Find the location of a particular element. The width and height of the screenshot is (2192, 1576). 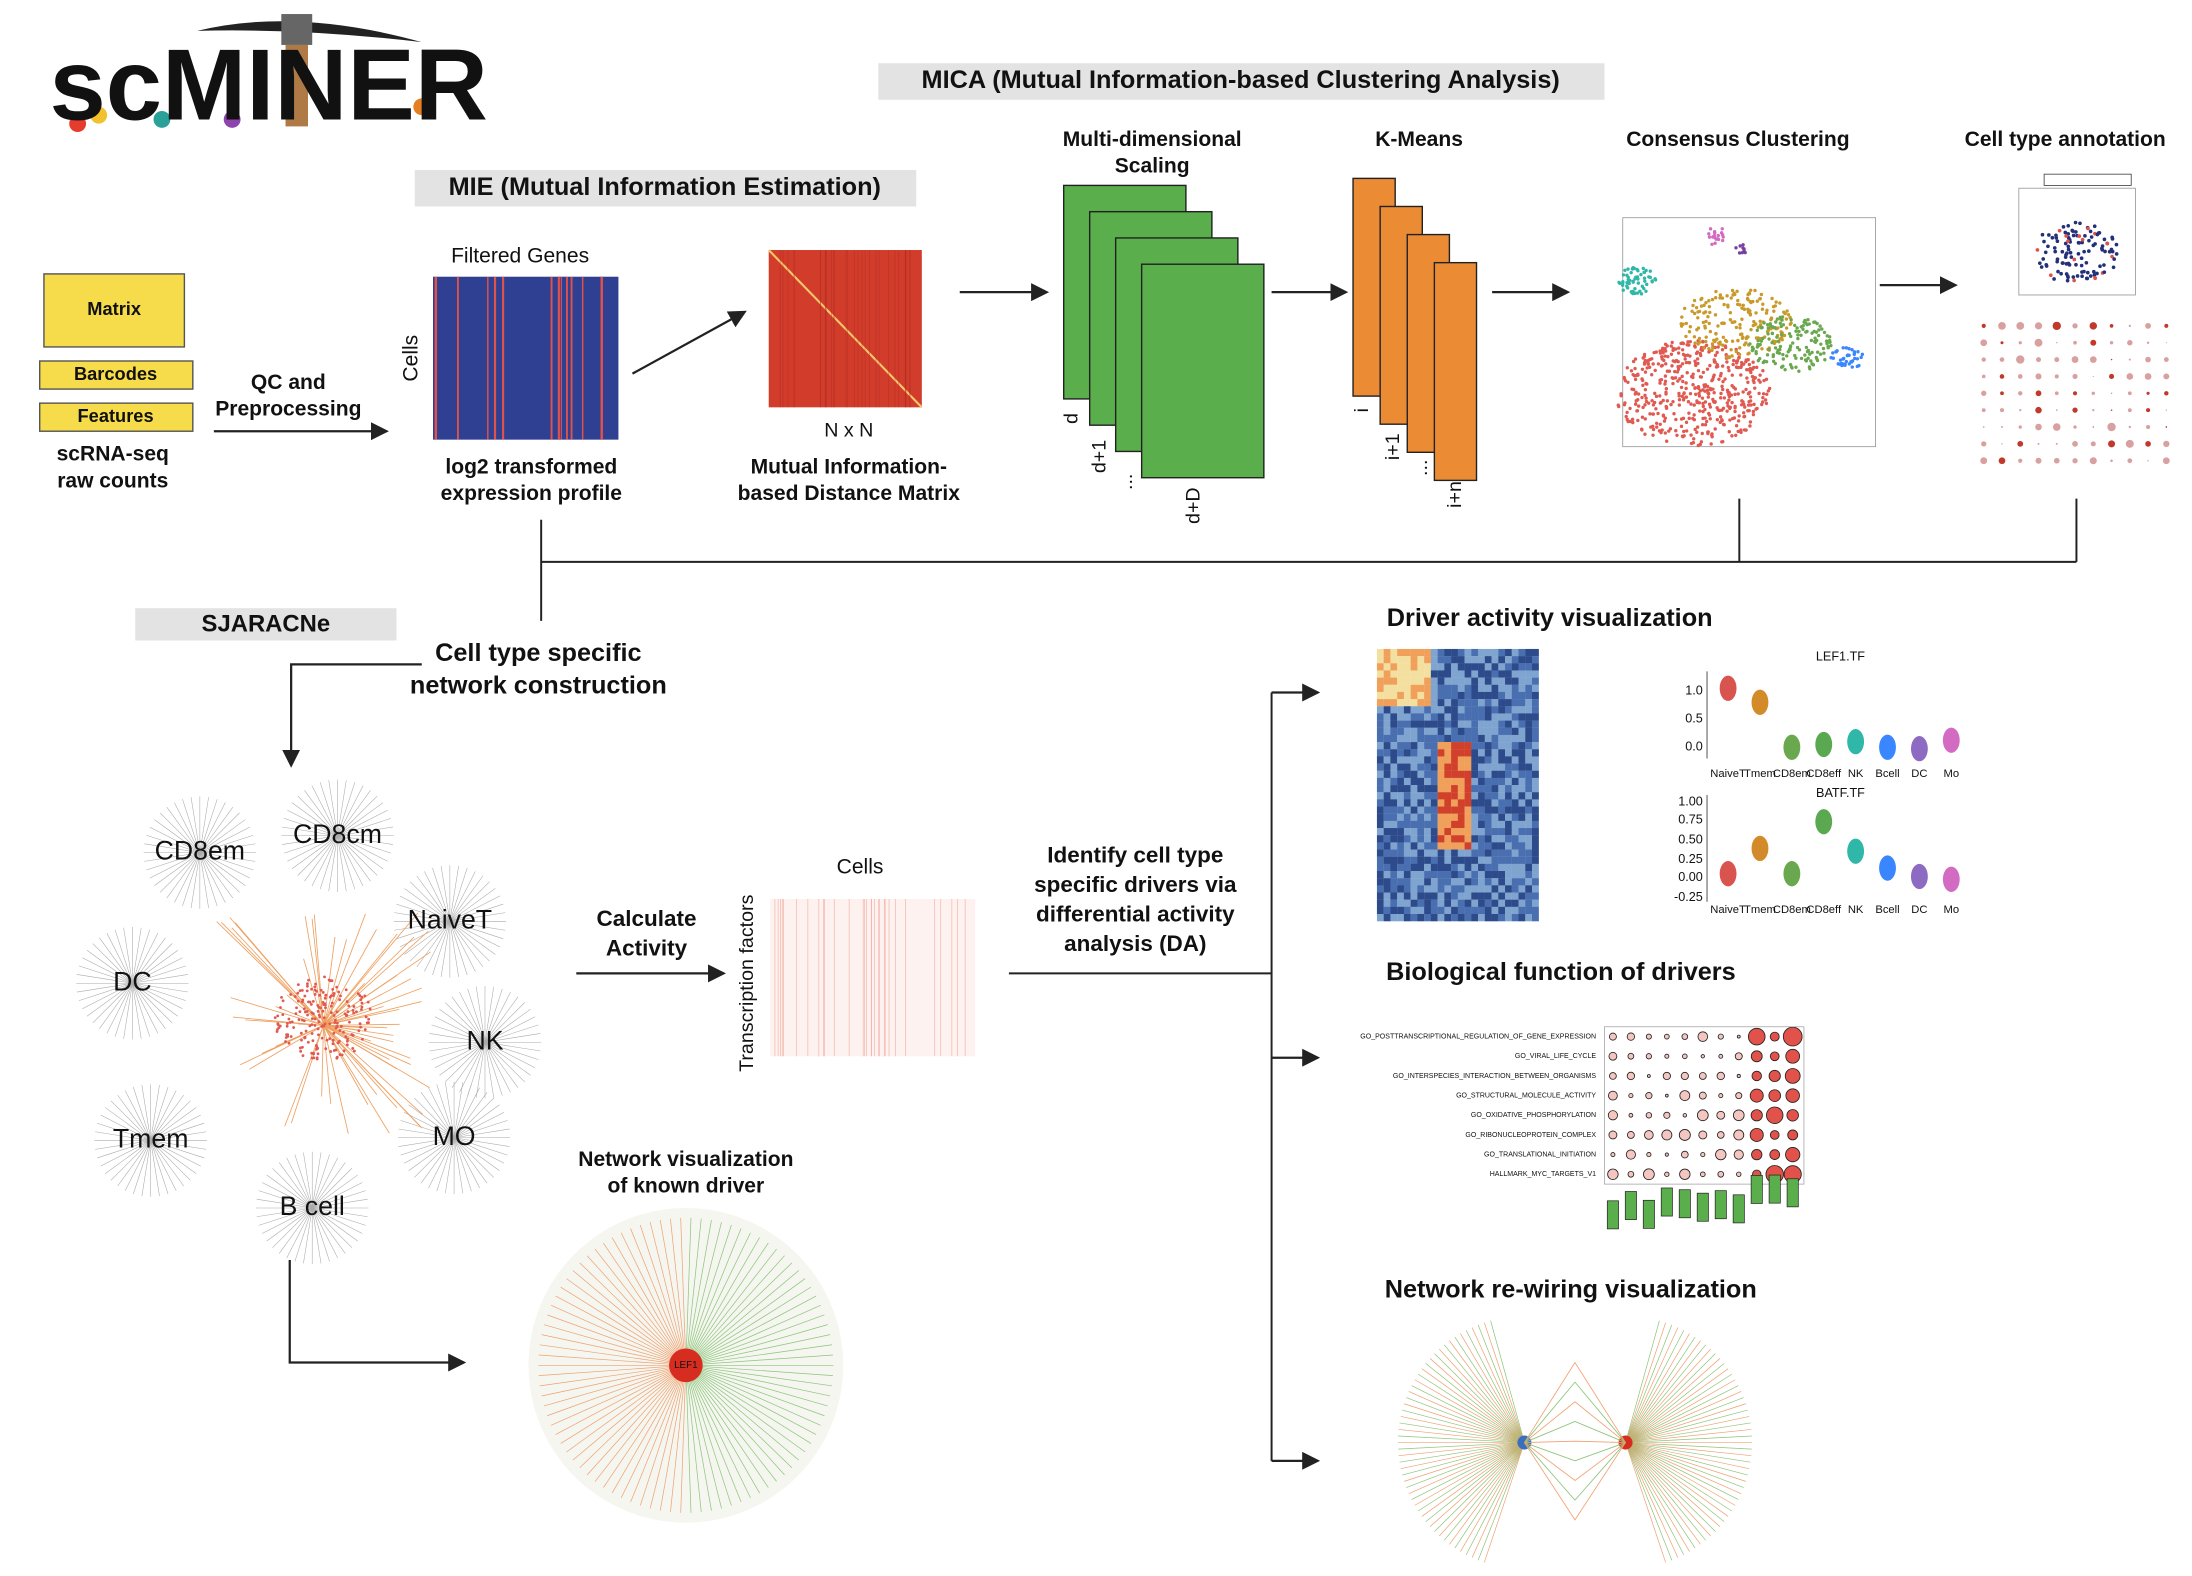

step-label: Identify cell type is located at coordinates (1135, 855).